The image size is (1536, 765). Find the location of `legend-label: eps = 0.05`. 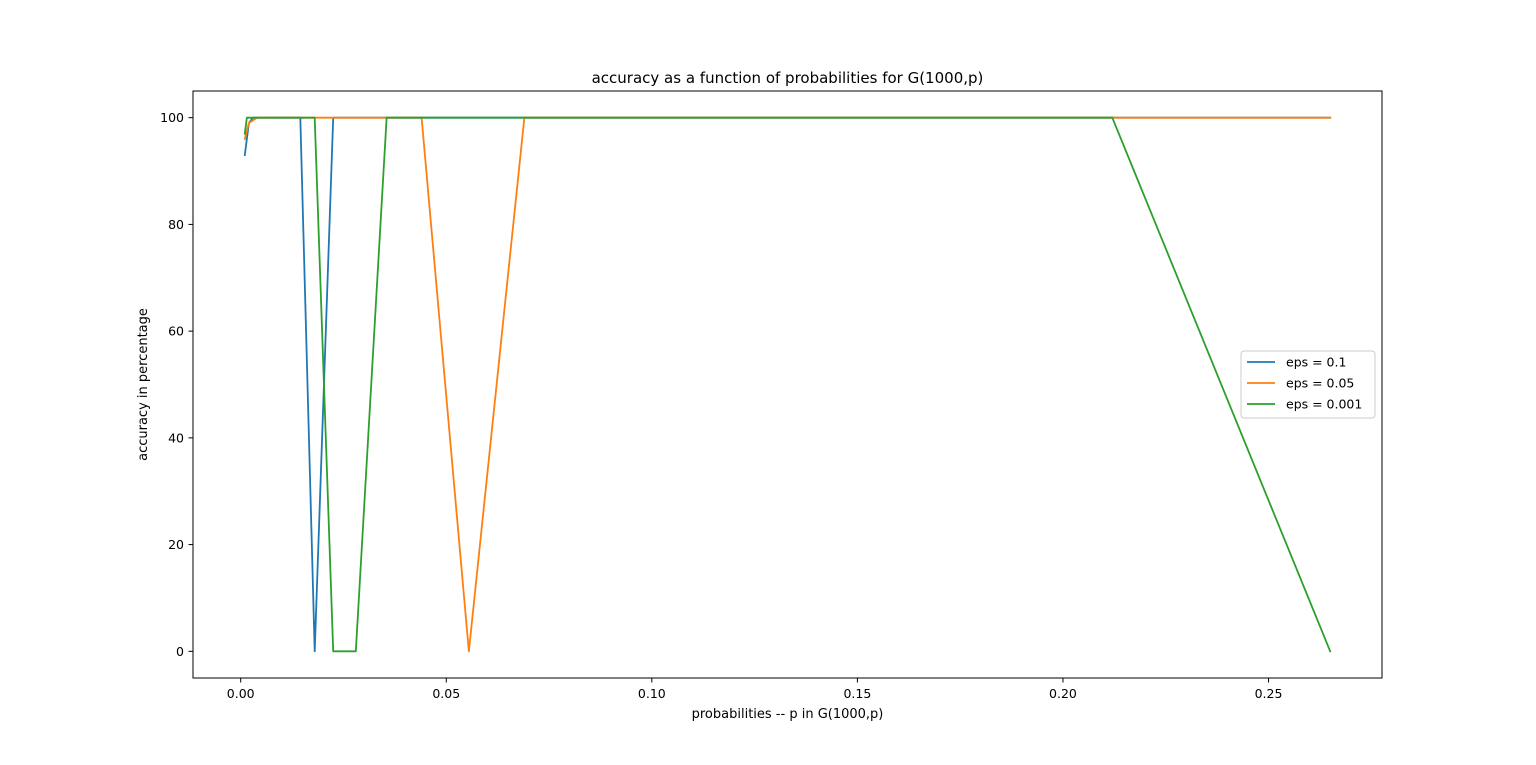

legend-label: eps = 0.05 is located at coordinates (1320, 383).